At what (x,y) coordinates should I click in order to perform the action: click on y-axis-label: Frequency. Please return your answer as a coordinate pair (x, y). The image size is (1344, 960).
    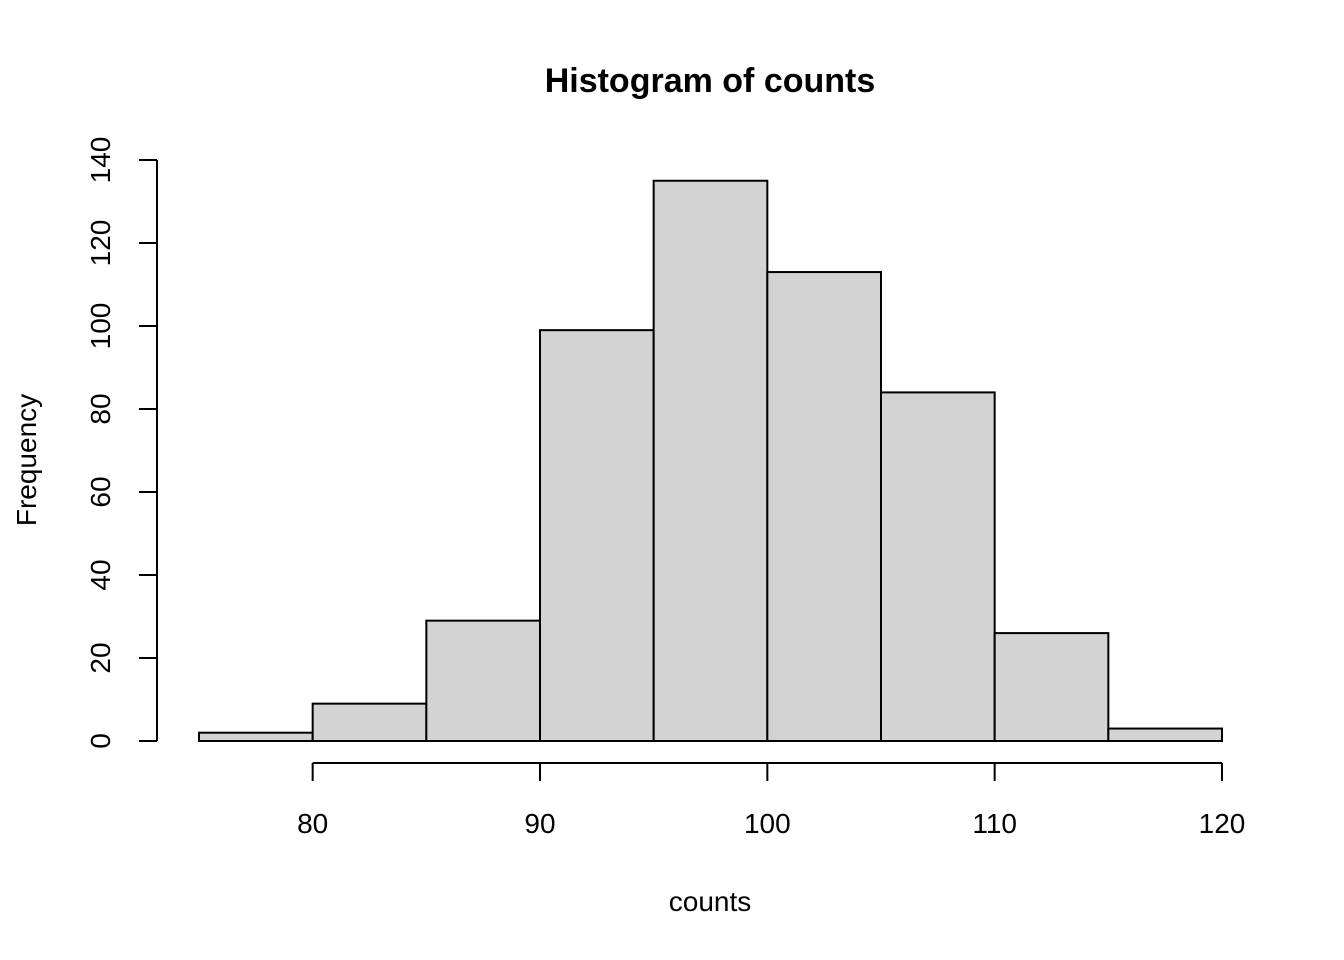
    Looking at the image, I should click on (26, 460).